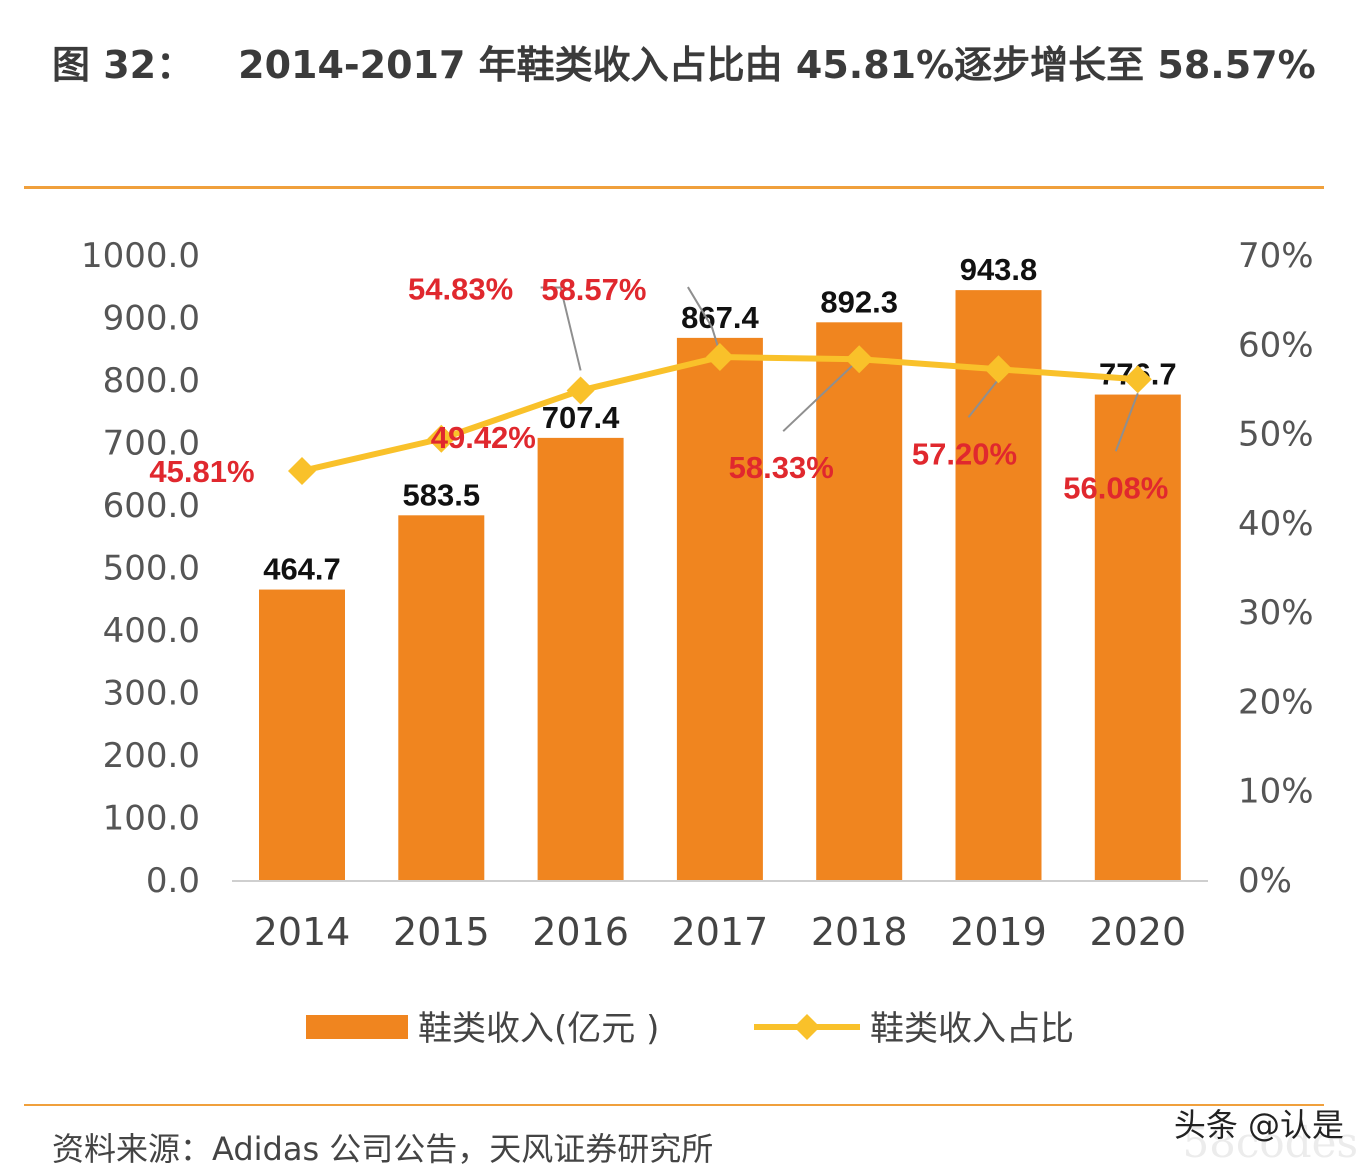 The height and width of the screenshot is (1170, 1372). Describe the element at coordinates (674, 187) in the screenshot. I see `top-divider` at that location.